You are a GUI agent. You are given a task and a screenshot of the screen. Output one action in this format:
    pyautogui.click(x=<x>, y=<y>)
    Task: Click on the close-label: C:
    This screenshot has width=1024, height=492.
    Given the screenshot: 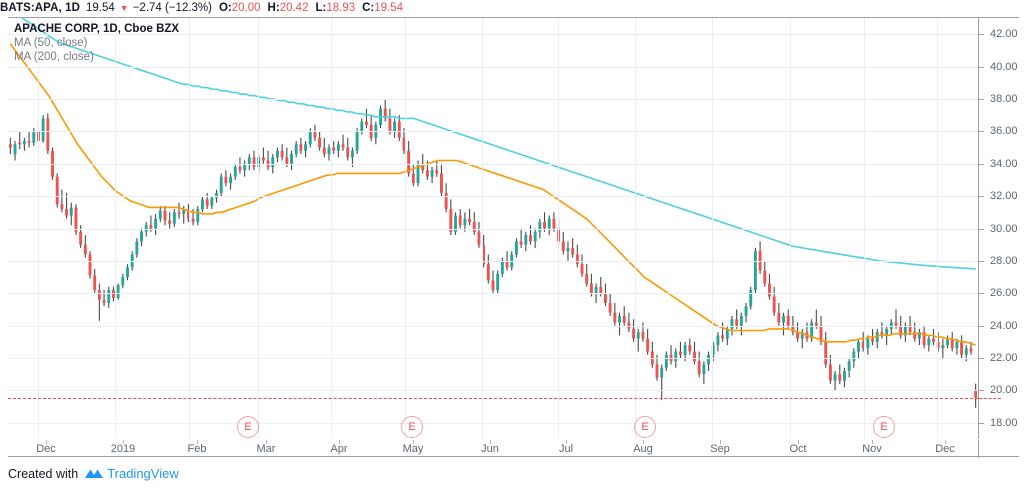 What is the action you would take?
    pyautogui.click(x=368, y=8)
    